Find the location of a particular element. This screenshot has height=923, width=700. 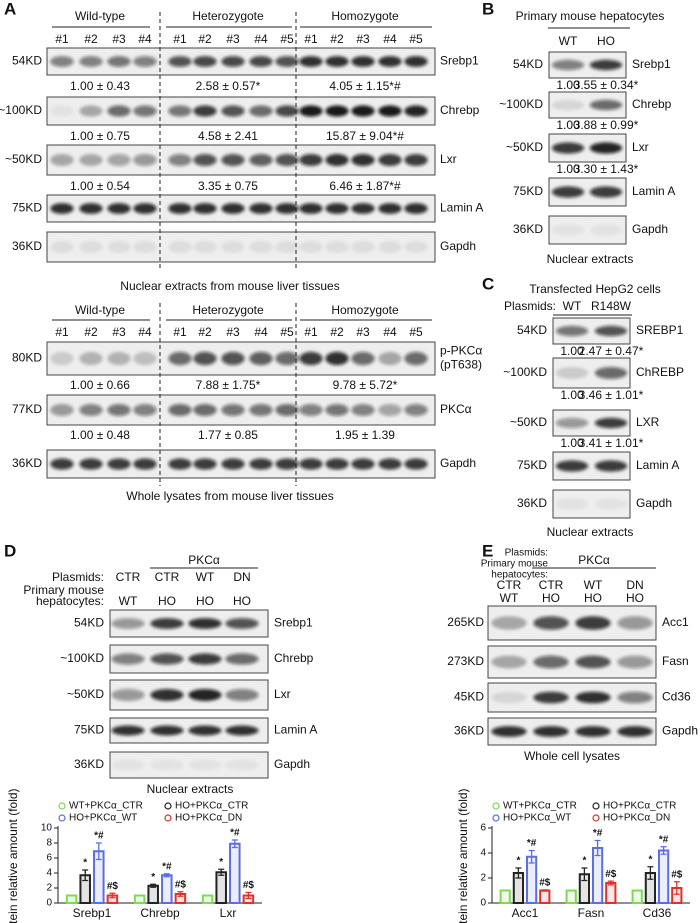

y-tick-label: 4 is located at coordinates (49, 873).